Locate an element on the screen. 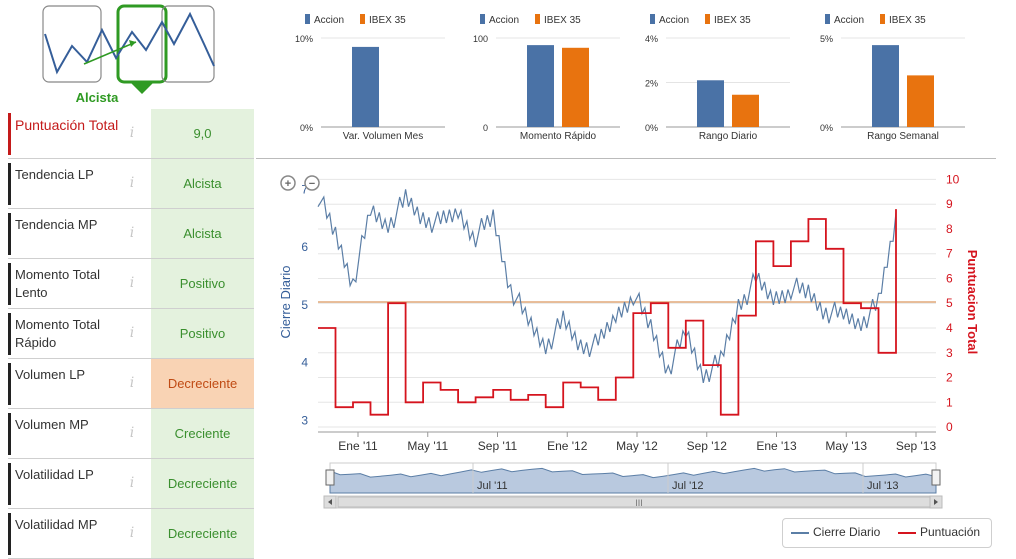 This screenshot has height=559, width=1016. navigator-label: Jul '13 is located at coordinates (882, 486).